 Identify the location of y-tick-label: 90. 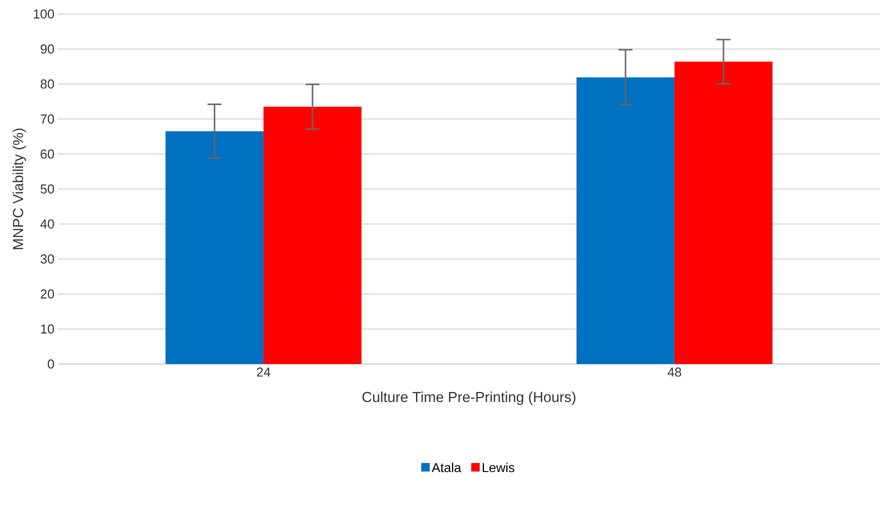
(47, 49).